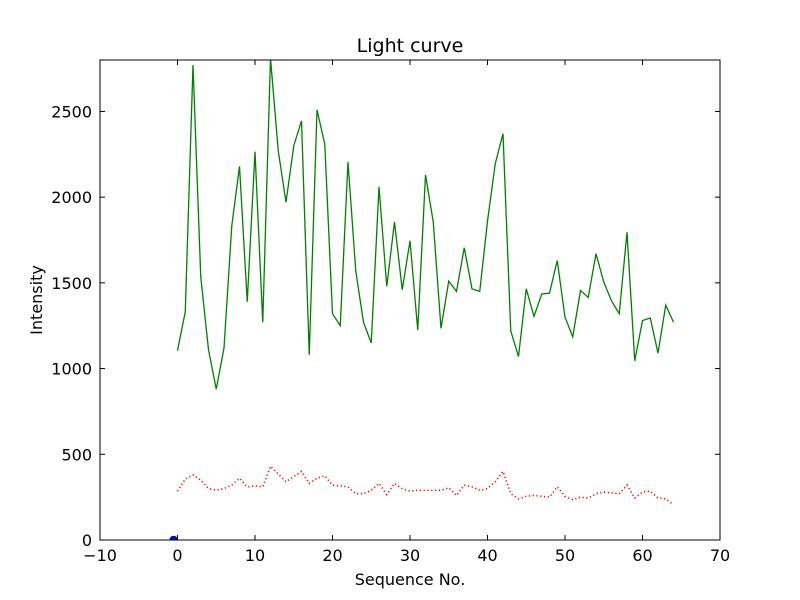  What do you see at coordinates (71, 369) in the screenshot?
I see `y-tick-label-2: 1000` at bounding box center [71, 369].